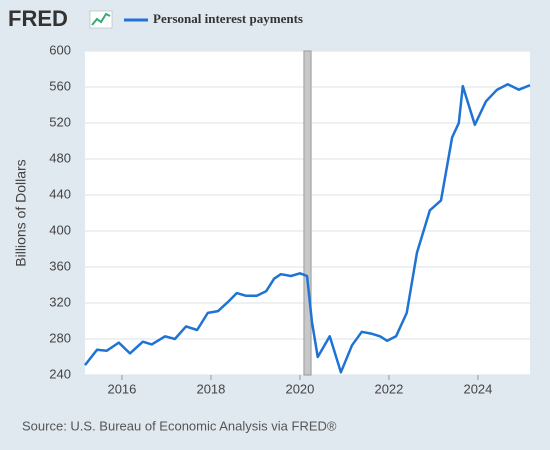  I want to click on y-tick-label: 240, so click(60, 373).